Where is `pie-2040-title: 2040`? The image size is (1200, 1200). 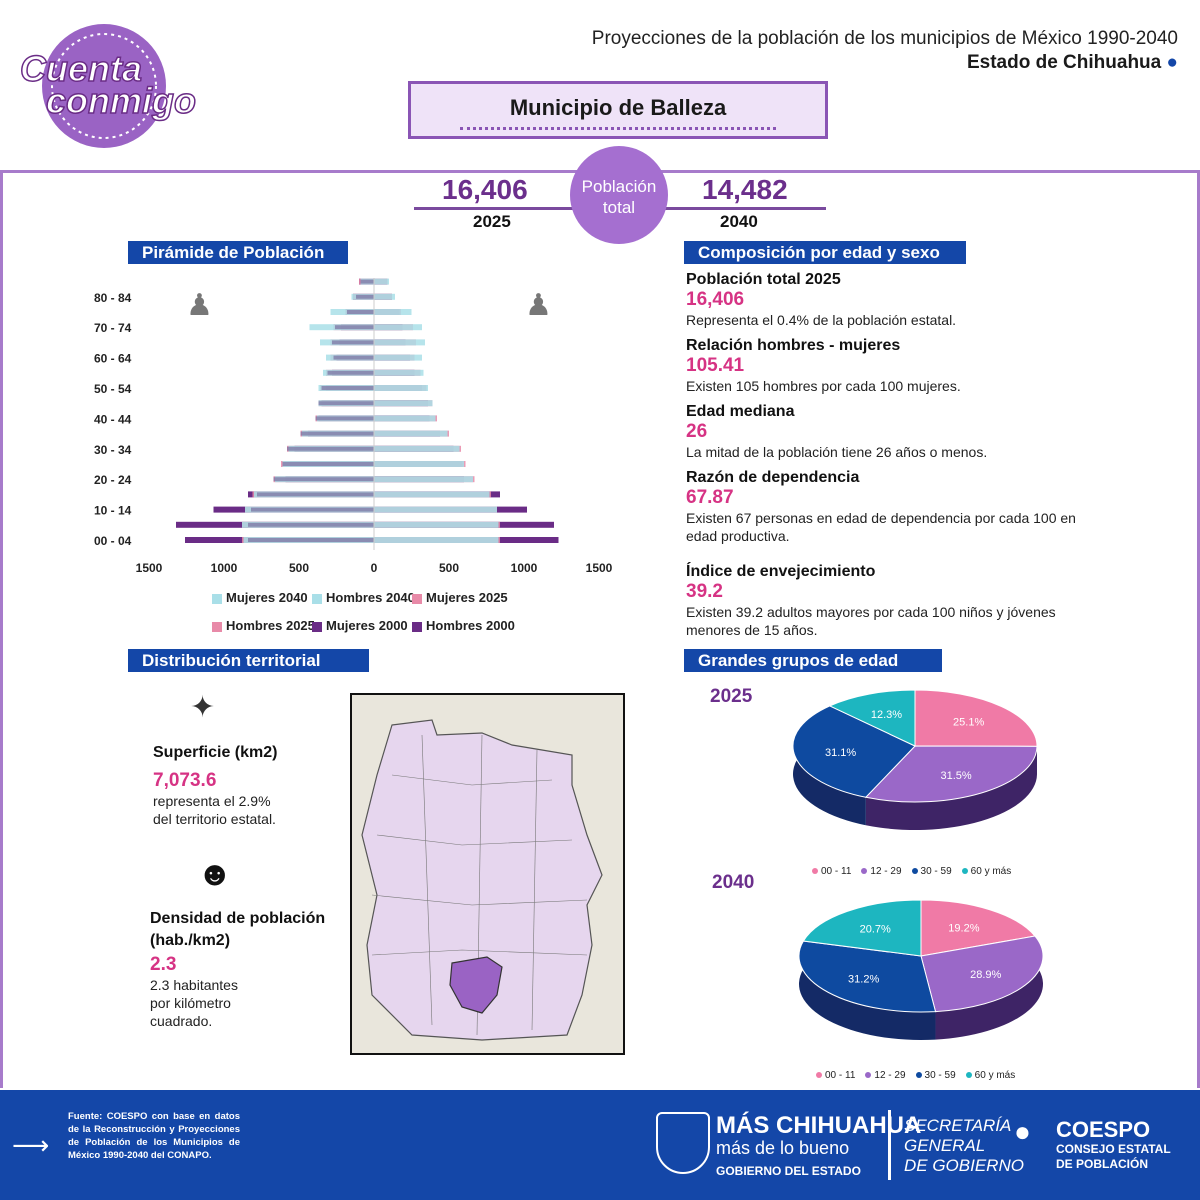 pie-2040-title: 2040 is located at coordinates (733, 882).